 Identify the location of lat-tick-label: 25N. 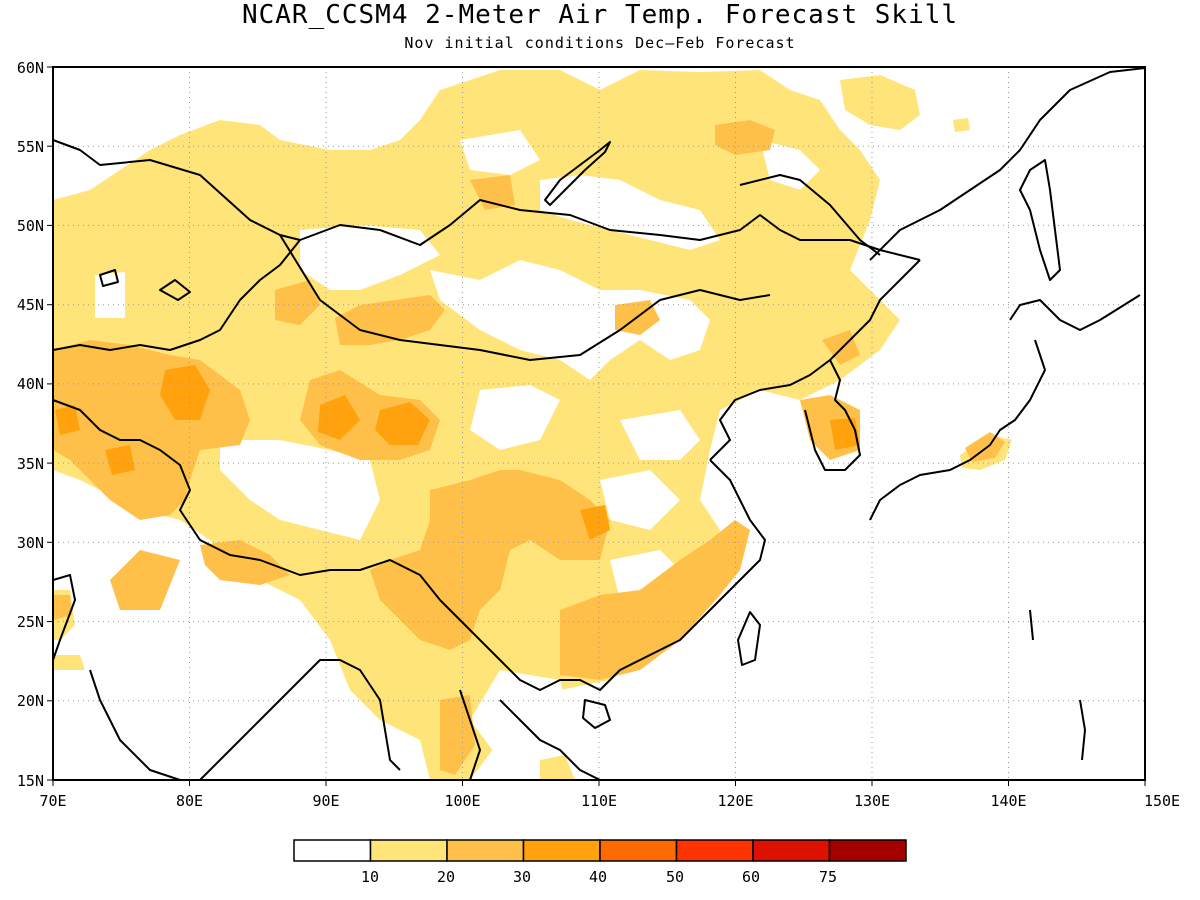
(30, 622).